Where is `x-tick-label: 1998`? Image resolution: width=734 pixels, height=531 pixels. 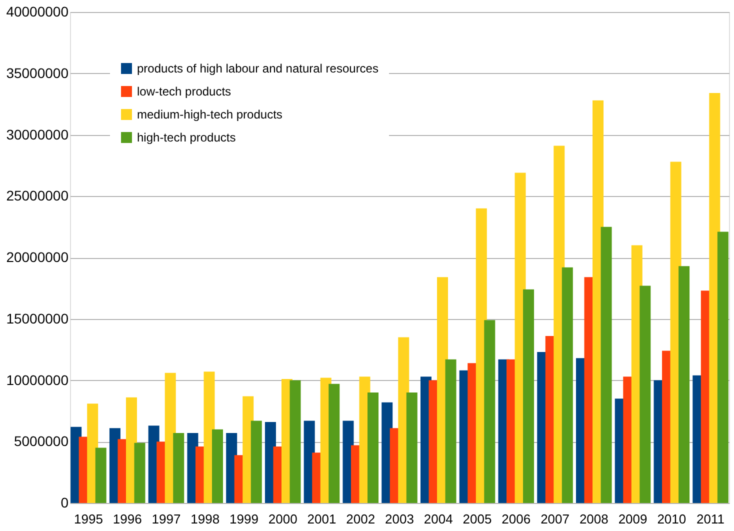 x-tick-label: 1998 is located at coordinates (205, 519).